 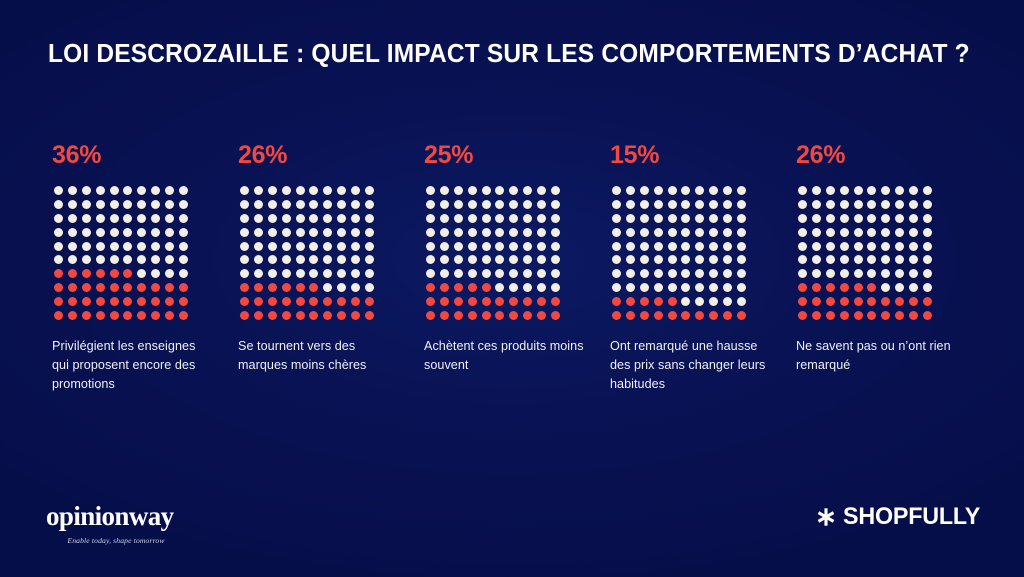 What do you see at coordinates (263, 155) in the screenshot?
I see `percentage-label: 26%` at bounding box center [263, 155].